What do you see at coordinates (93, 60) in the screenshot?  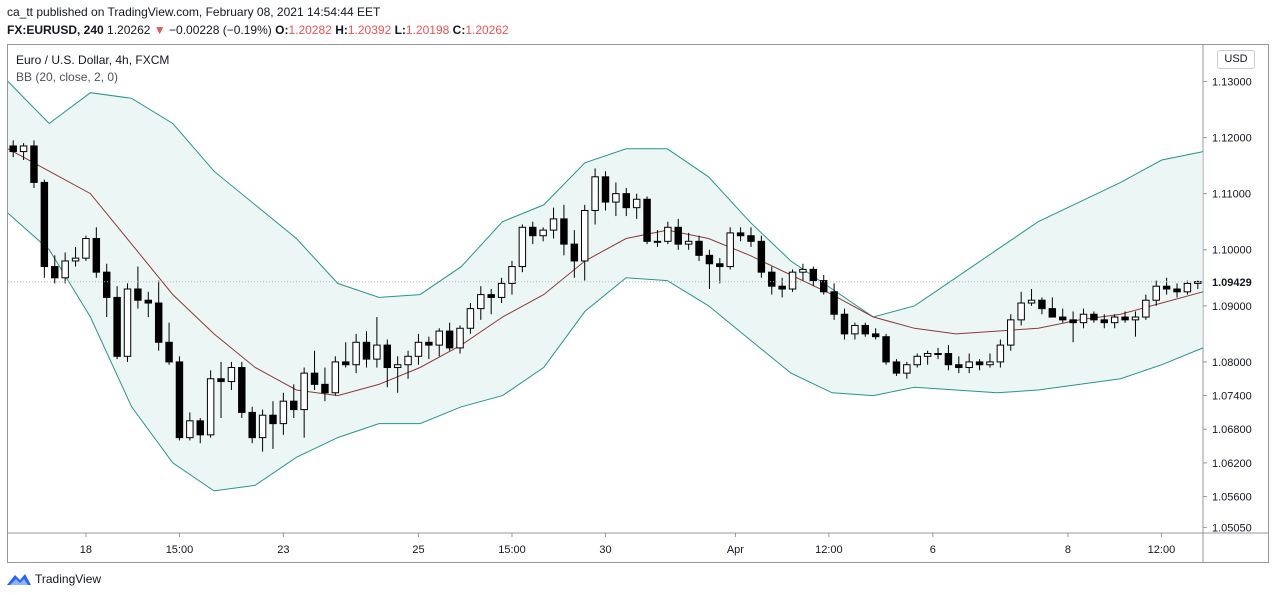 I see `series-legend-title: Euro / U.S. Dollar, 4h, FXCM` at bounding box center [93, 60].